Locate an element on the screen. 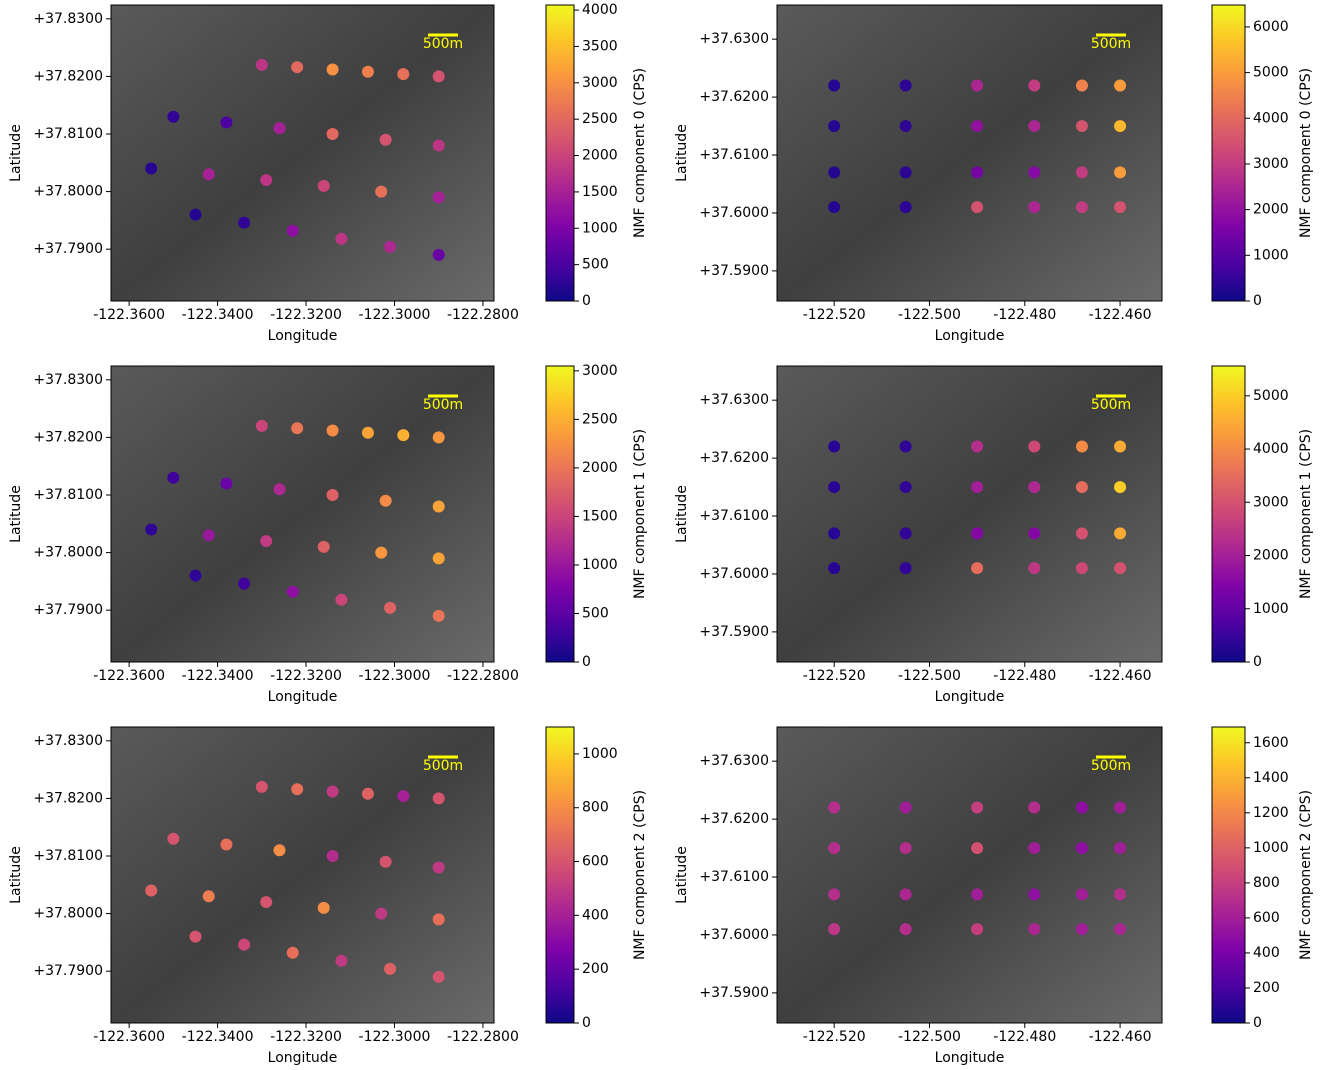  colorbar-tick-label: 1600 is located at coordinates (1271, 743).